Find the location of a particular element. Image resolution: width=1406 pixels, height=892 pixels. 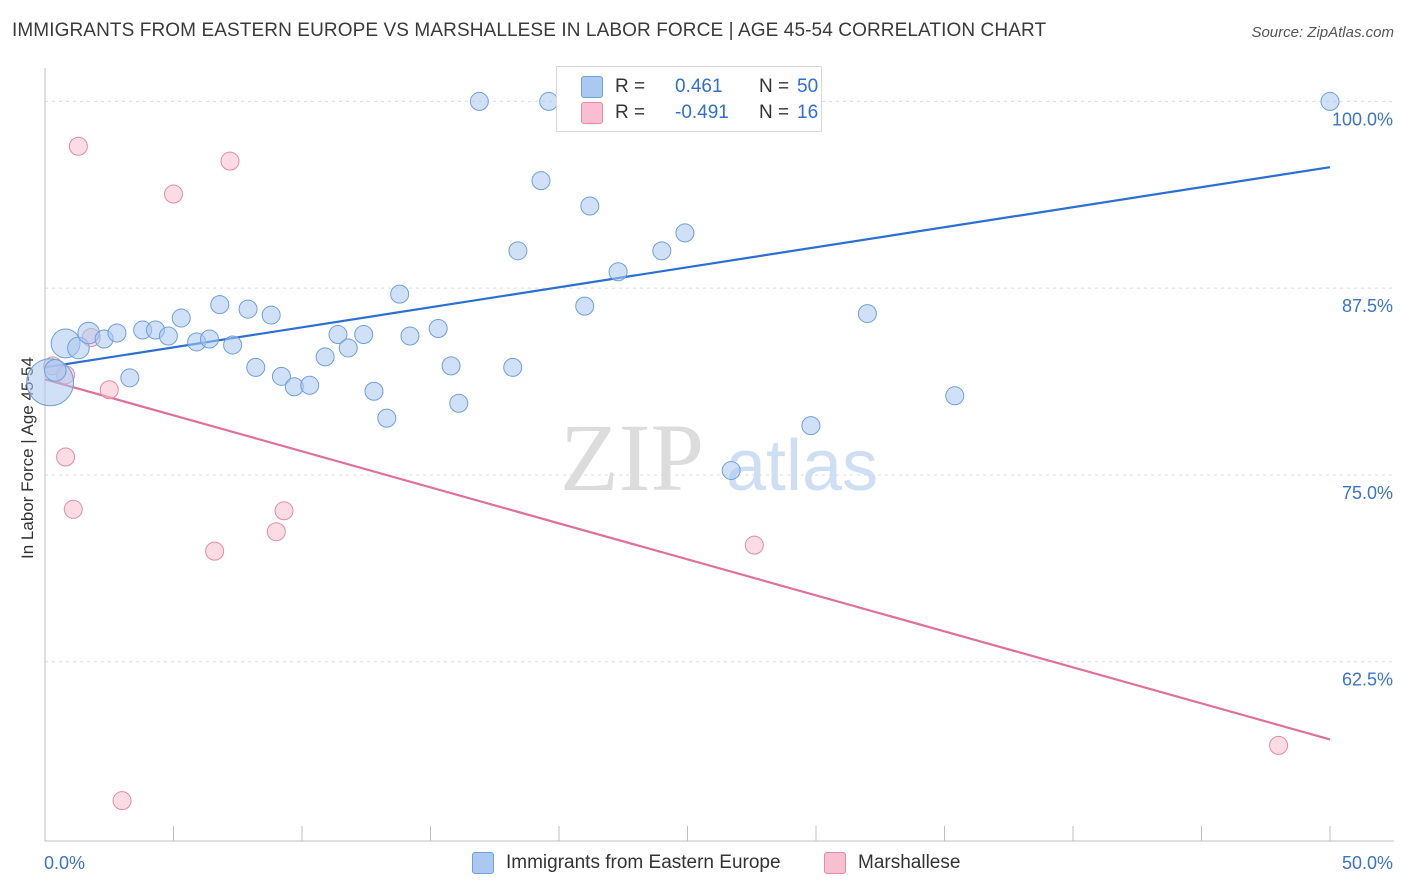

bottom-legend-item-marshallese: Marshallese is located at coordinates (892, 863).